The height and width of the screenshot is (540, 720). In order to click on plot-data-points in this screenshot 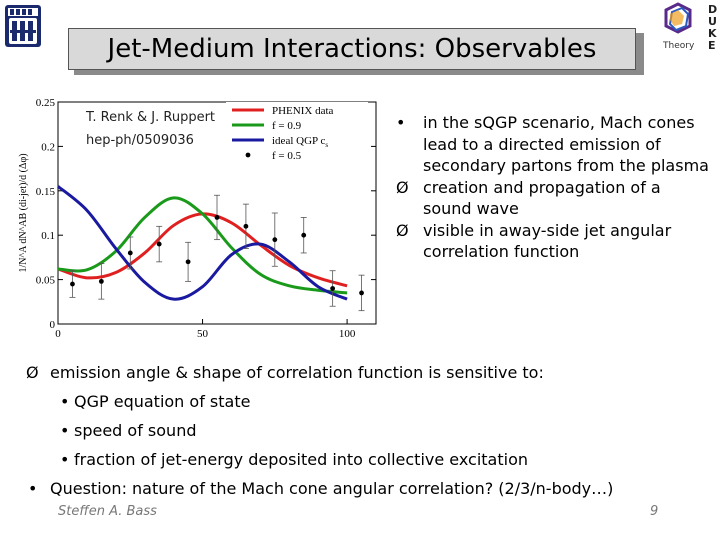, I will do `click(217, 253)`.